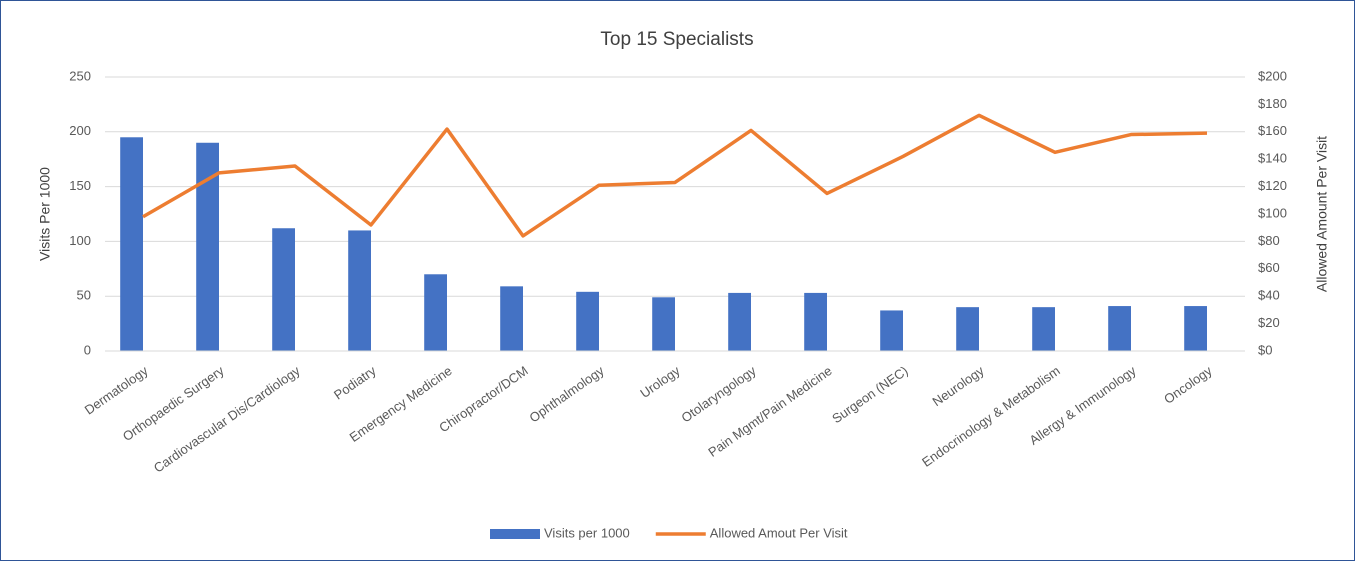 This screenshot has height=561, width=1355. What do you see at coordinates (779, 532) in the screenshot?
I see `legend-label: Allowed Amout Per Visit` at bounding box center [779, 532].